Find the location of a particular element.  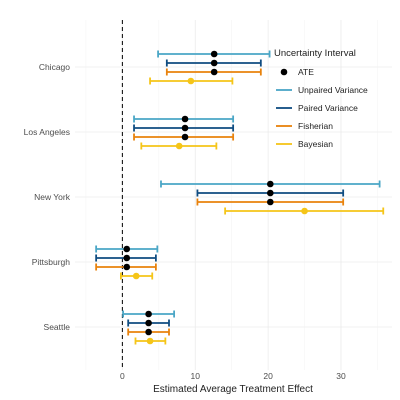

x-tick-label: 30 is located at coordinates (341, 376).